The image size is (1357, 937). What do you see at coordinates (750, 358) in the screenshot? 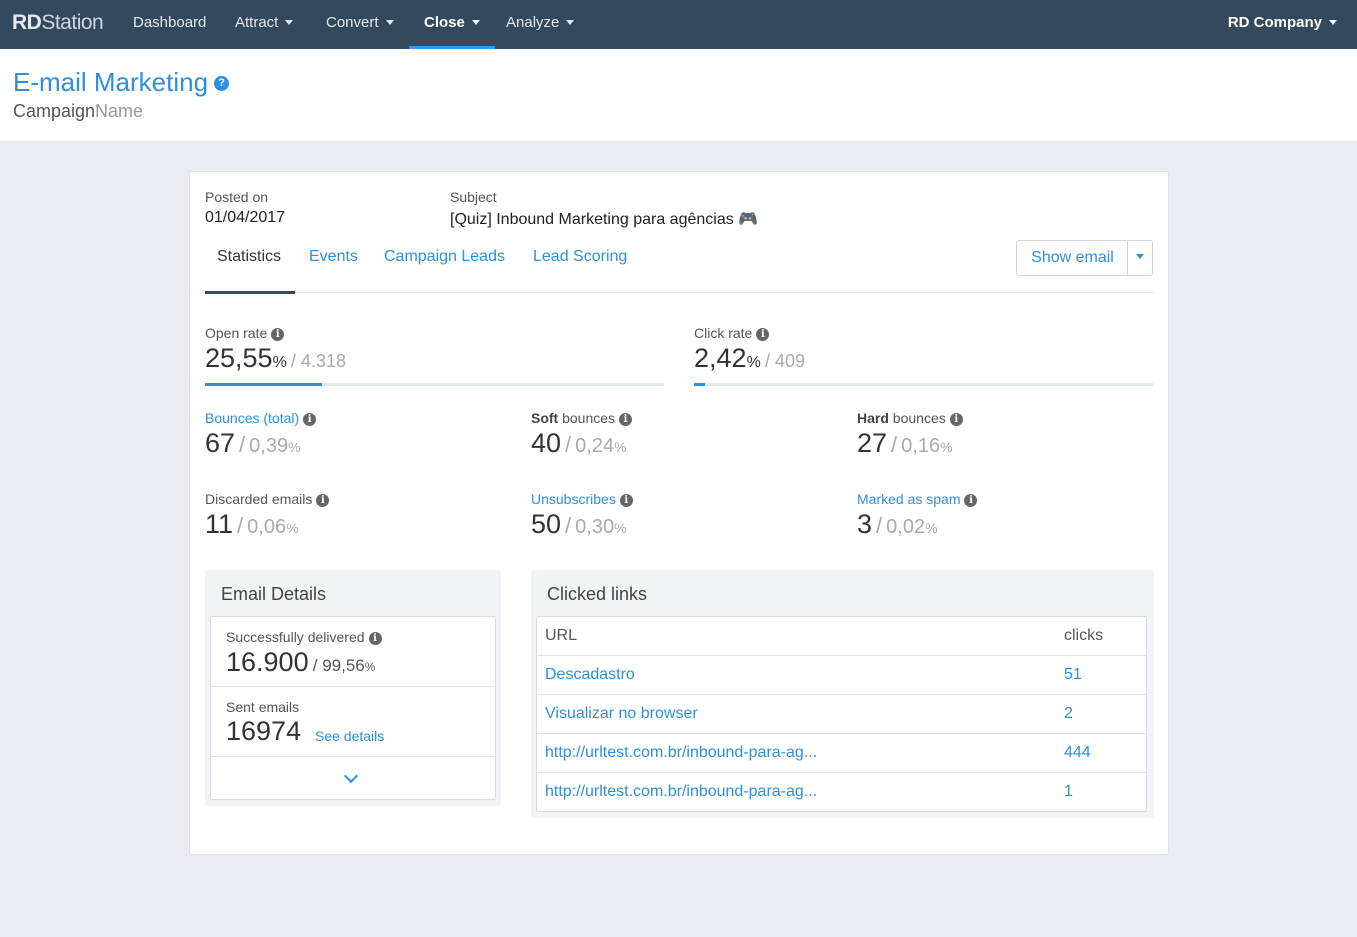
I see `click-rate-value: 2,42% / 409` at bounding box center [750, 358].